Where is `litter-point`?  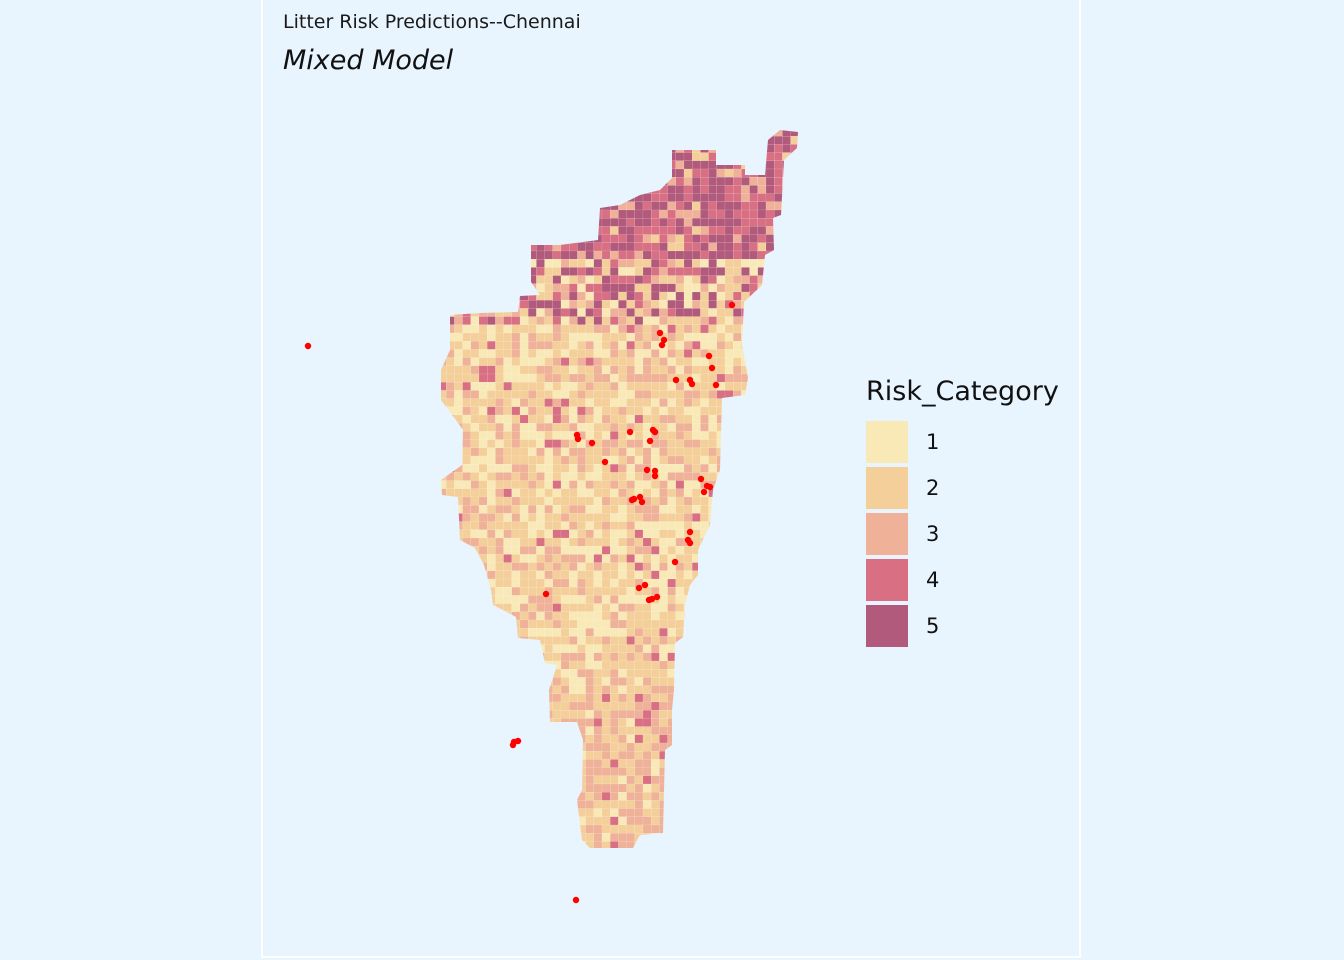
litter-point is located at coordinates (655, 476).